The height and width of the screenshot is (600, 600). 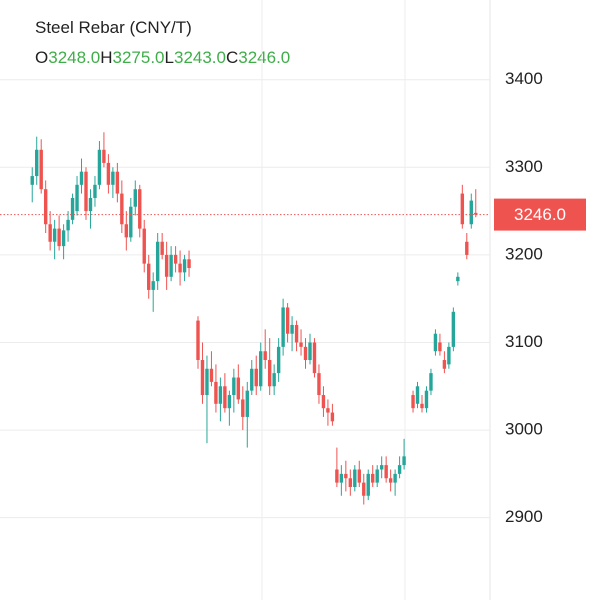 I want to click on ohlc-label: L, so click(x=169, y=57).